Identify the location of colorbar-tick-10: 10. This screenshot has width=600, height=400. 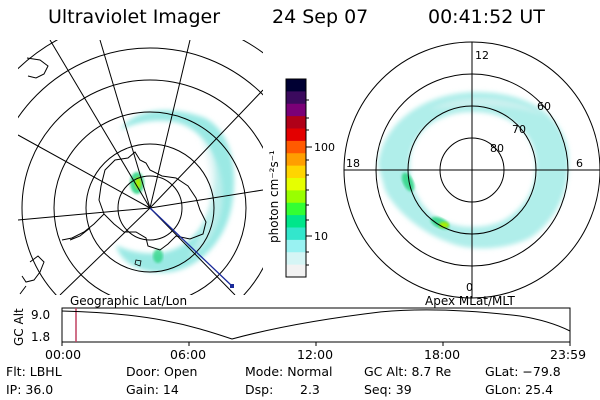
(321, 236).